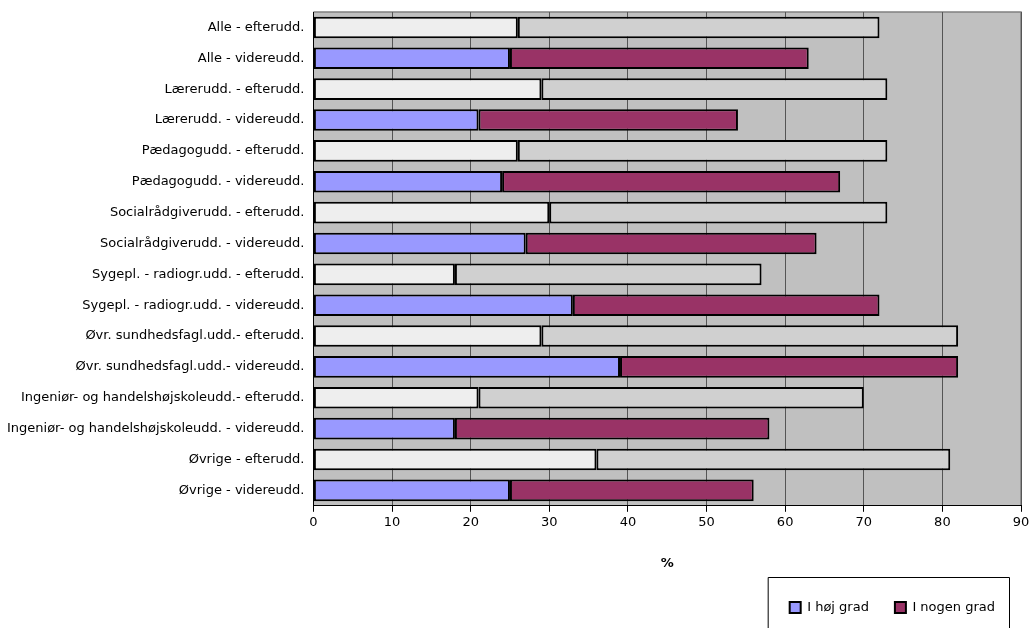 Image resolution: width=1033 pixels, height=628 pixels. I want to click on x-tick-label: 20, so click(470, 521).